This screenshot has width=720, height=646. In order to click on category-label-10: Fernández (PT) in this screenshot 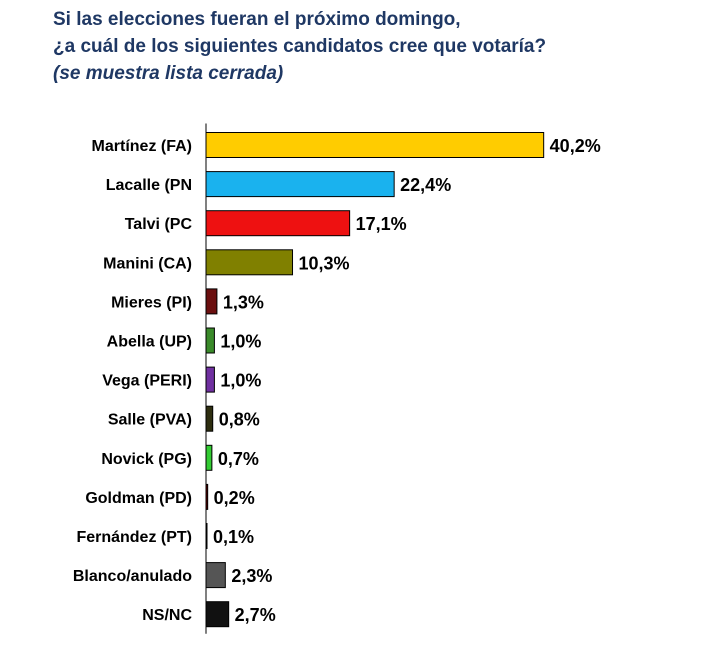, I will do `click(134, 537)`.